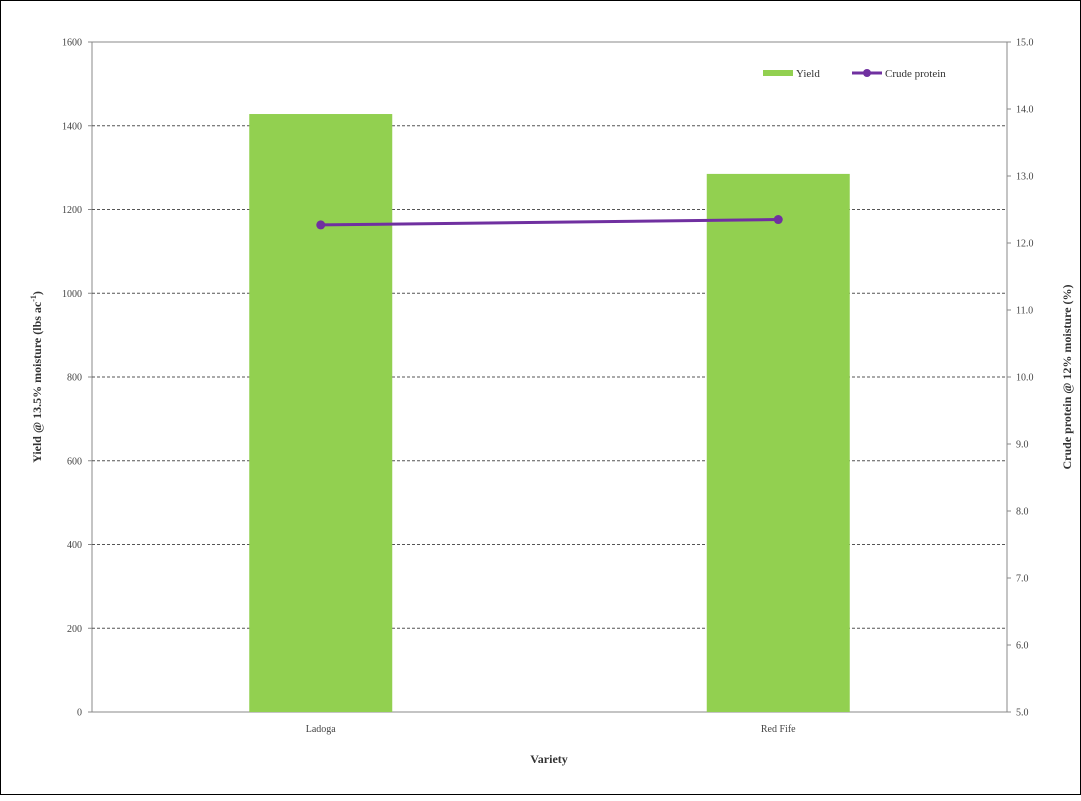 This screenshot has height=801, width=1081. Describe the element at coordinates (74, 629) in the screenshot. I see `y-tick-label: 200` at that location.